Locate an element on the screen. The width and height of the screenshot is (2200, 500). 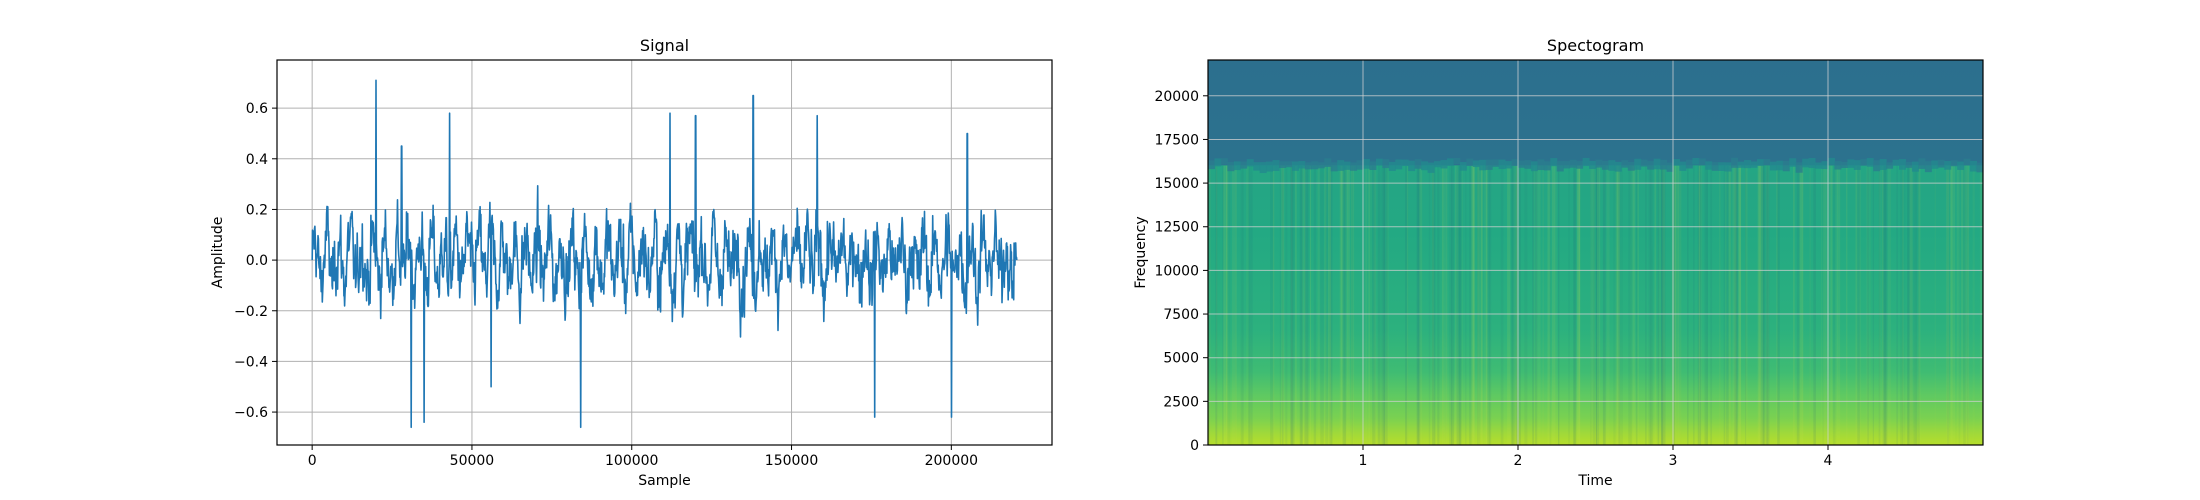
spectrogram-y-tick-label: 17500 is located at coordinates (1176, 140).